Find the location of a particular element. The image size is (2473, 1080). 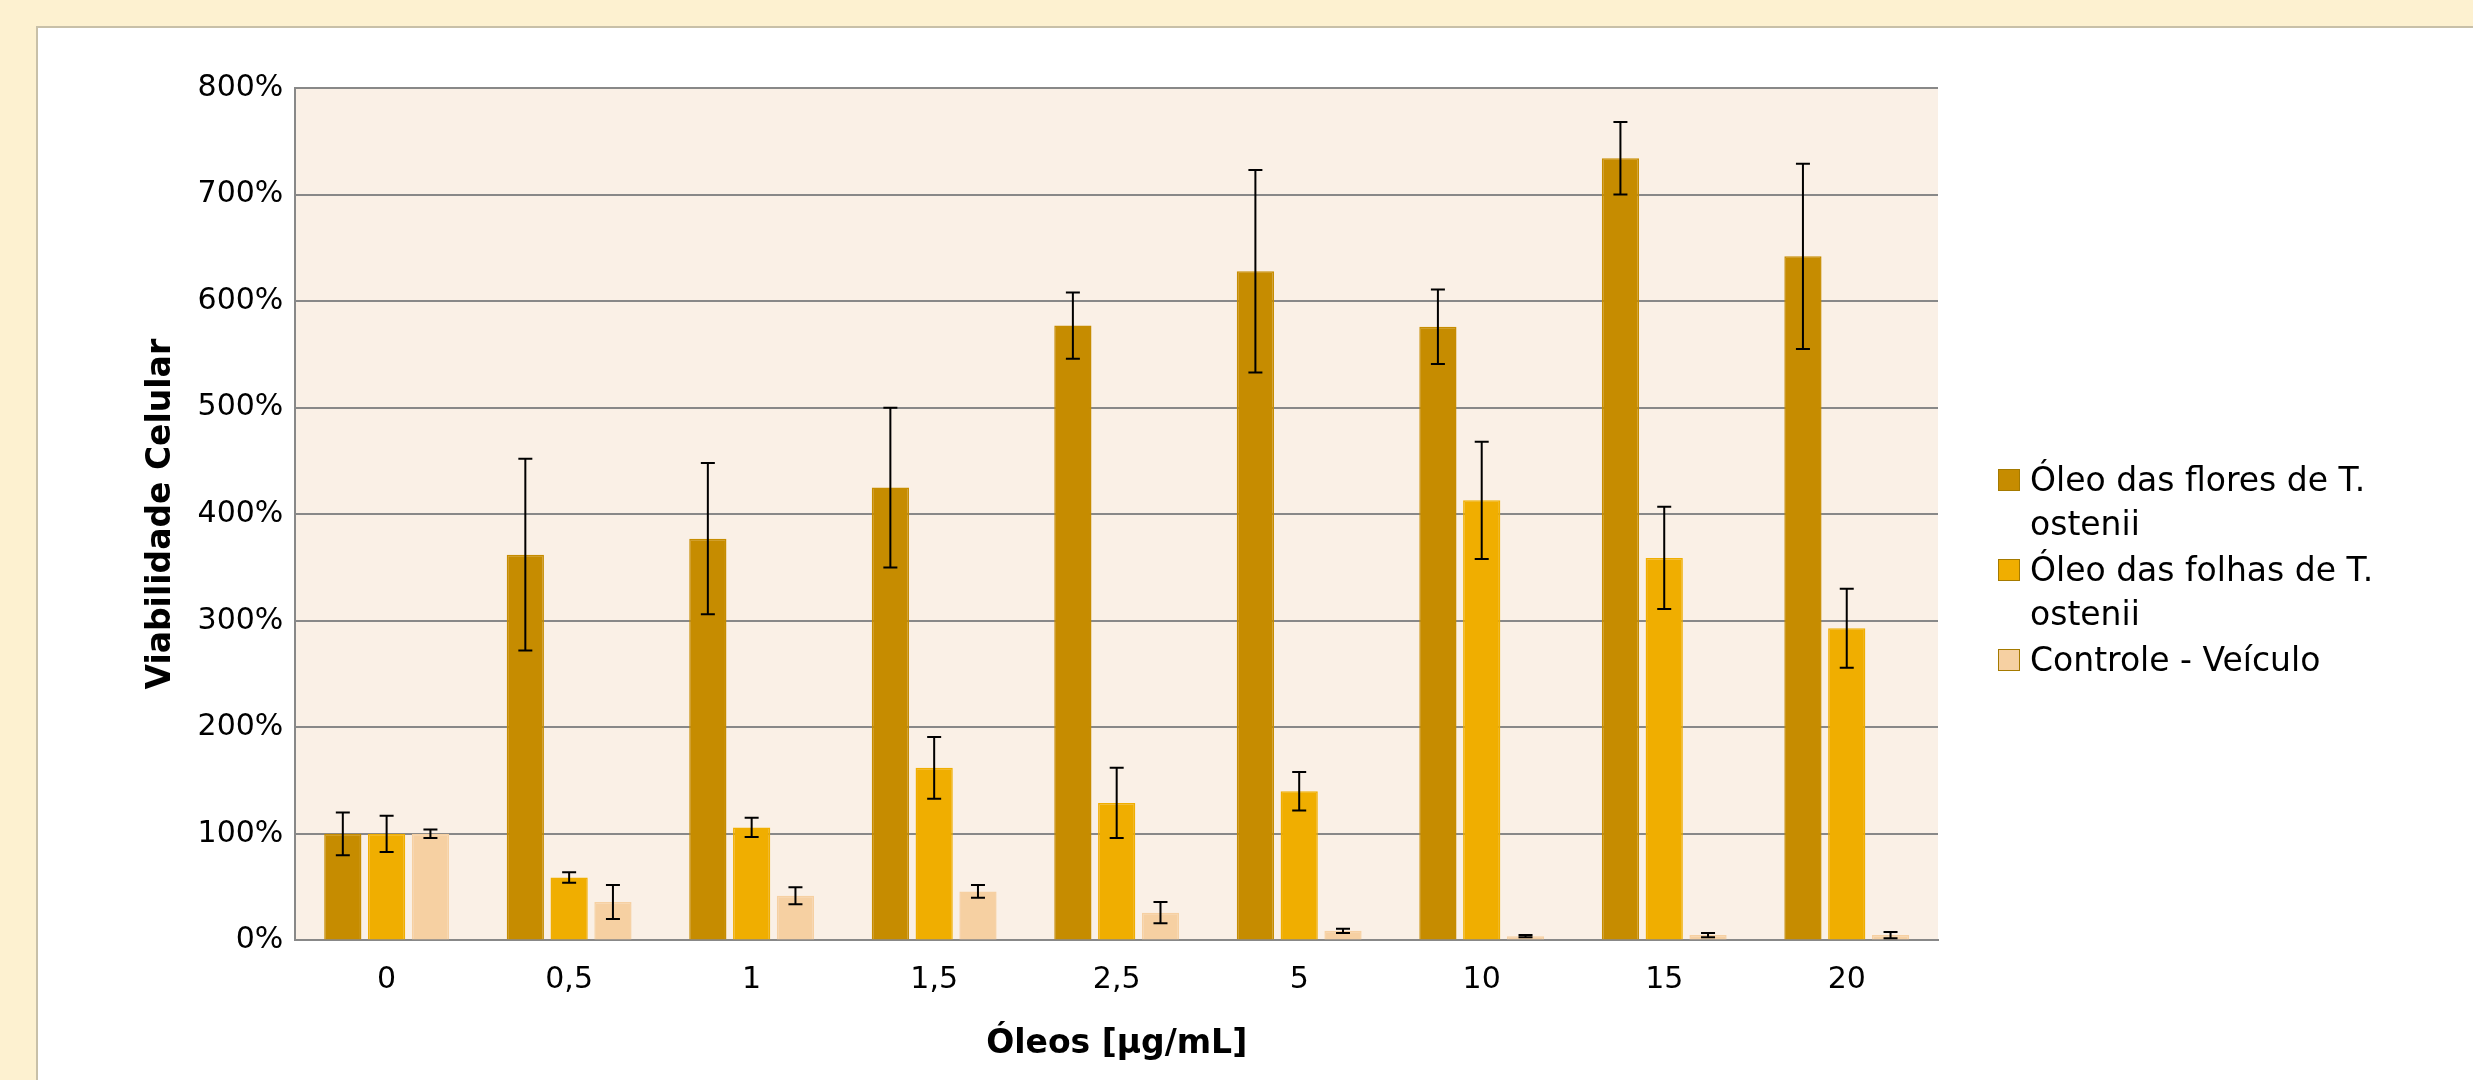

x-tick-label: 10 is located at coordinates (1481, 978).